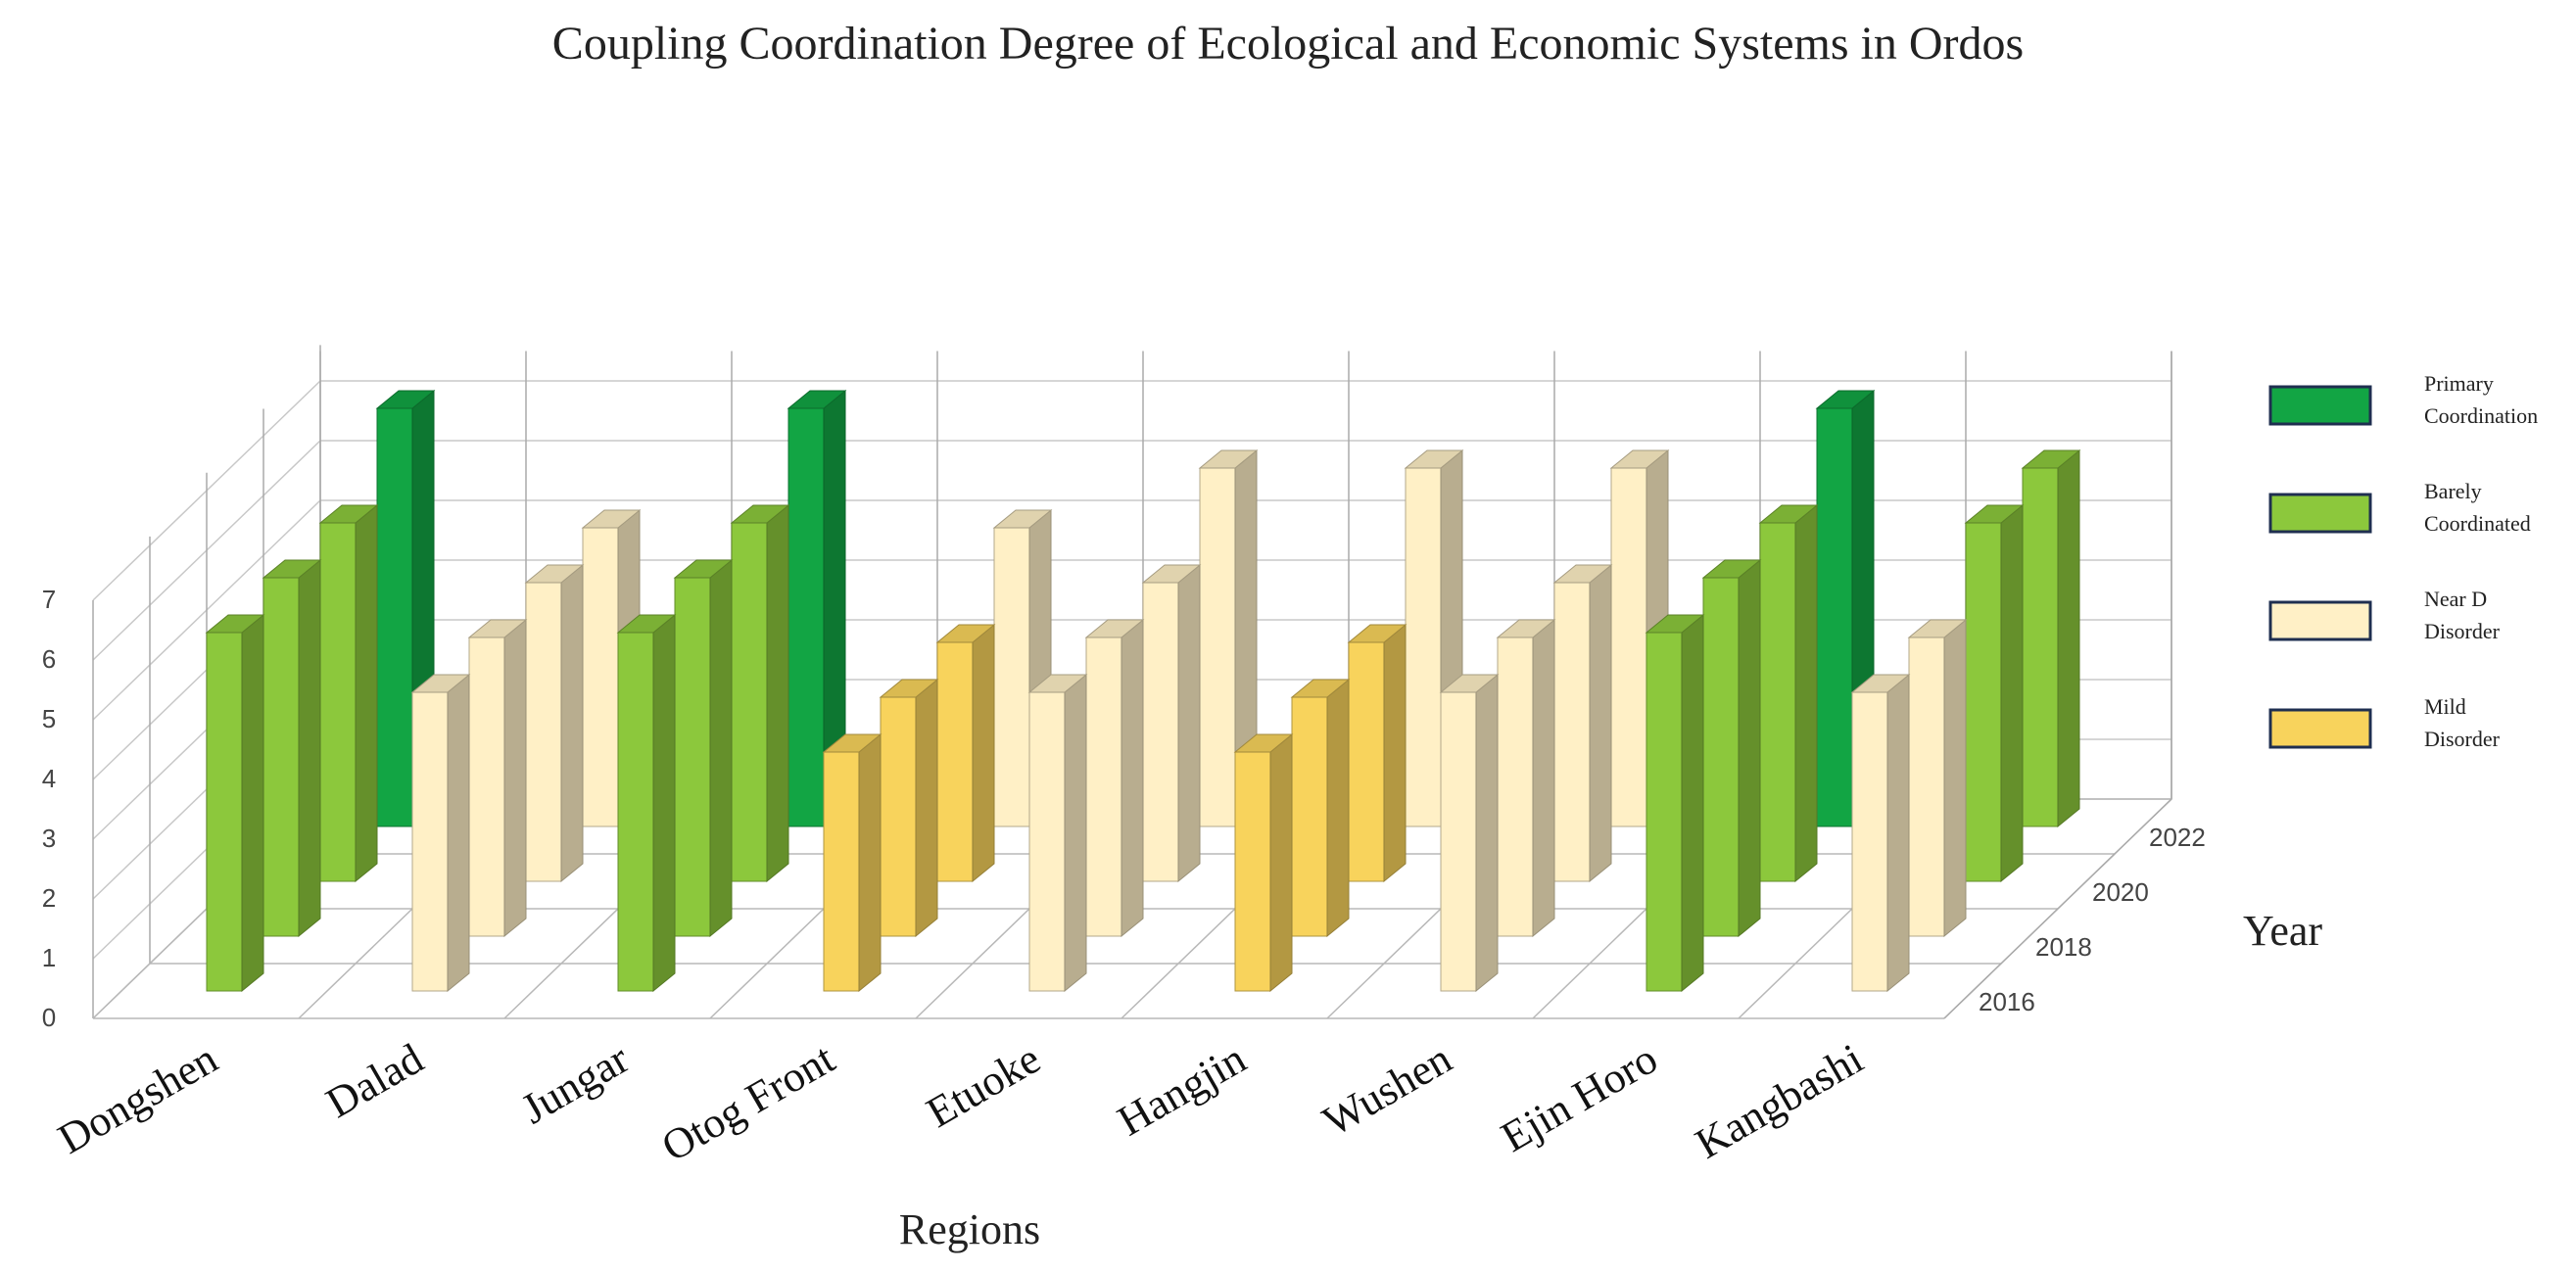 This screenshot has width=2576, height=1273. Describe the element at coordinates (703, 748) in the screenshot. I see `bar-jungar-2018` at that location.